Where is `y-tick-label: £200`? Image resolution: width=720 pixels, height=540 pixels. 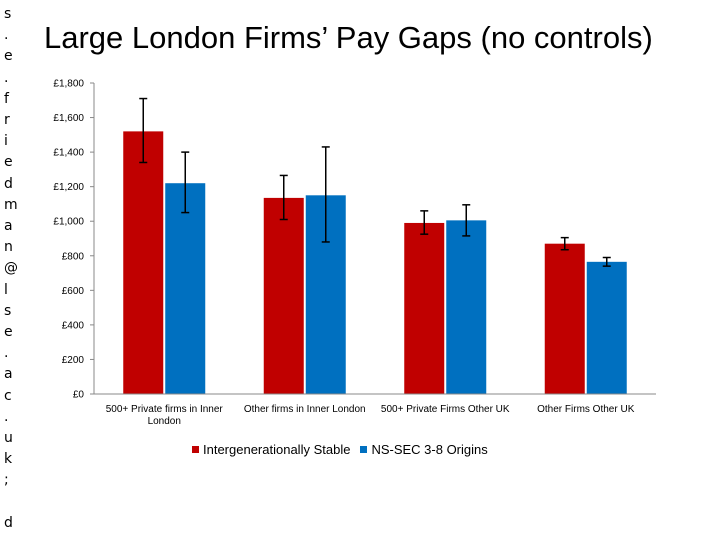 y-tick-label: £200 is located at coordinates (73, 360).